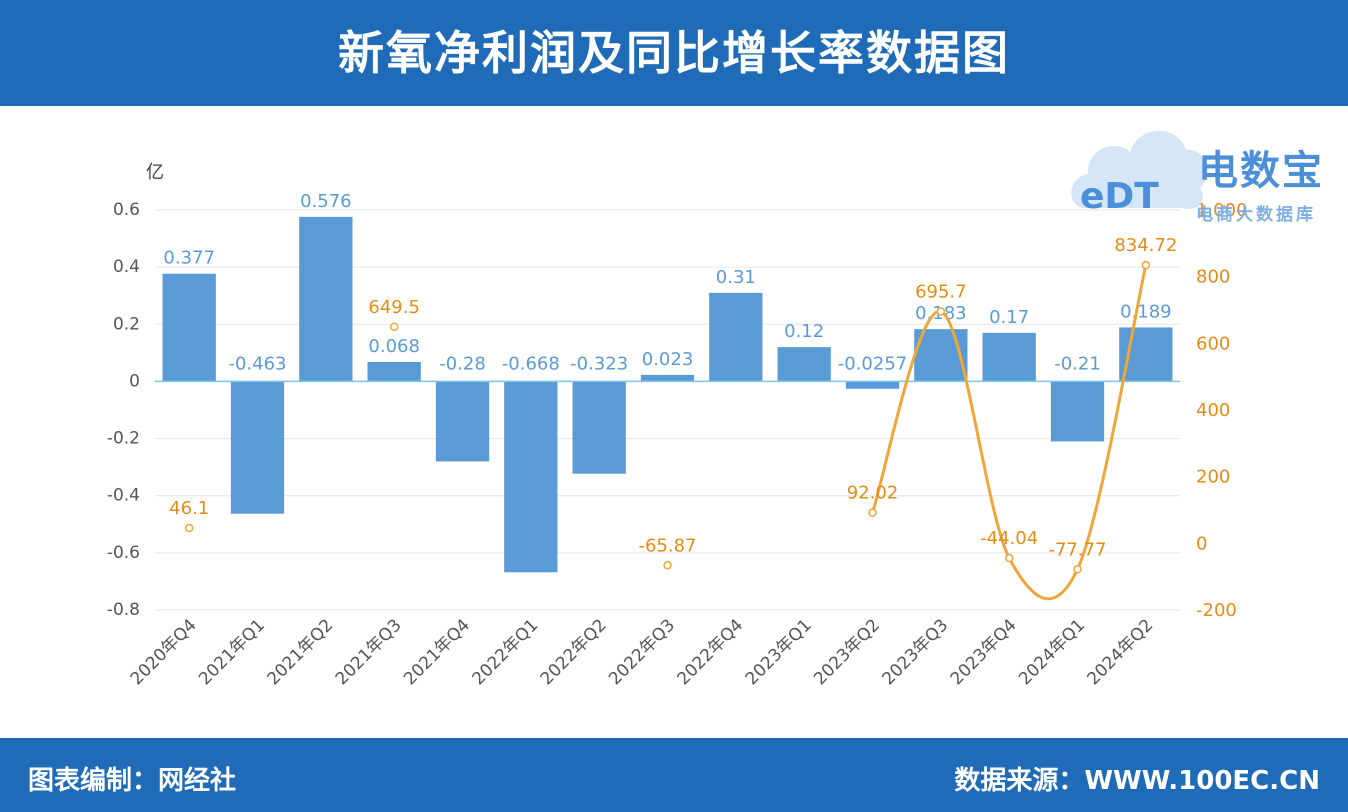 This screenshot has height=812, width=1348. Describe the element at coordinates (300, 652) in the screenshot. I see `x-tick-label: 2021年Q2` at that location.